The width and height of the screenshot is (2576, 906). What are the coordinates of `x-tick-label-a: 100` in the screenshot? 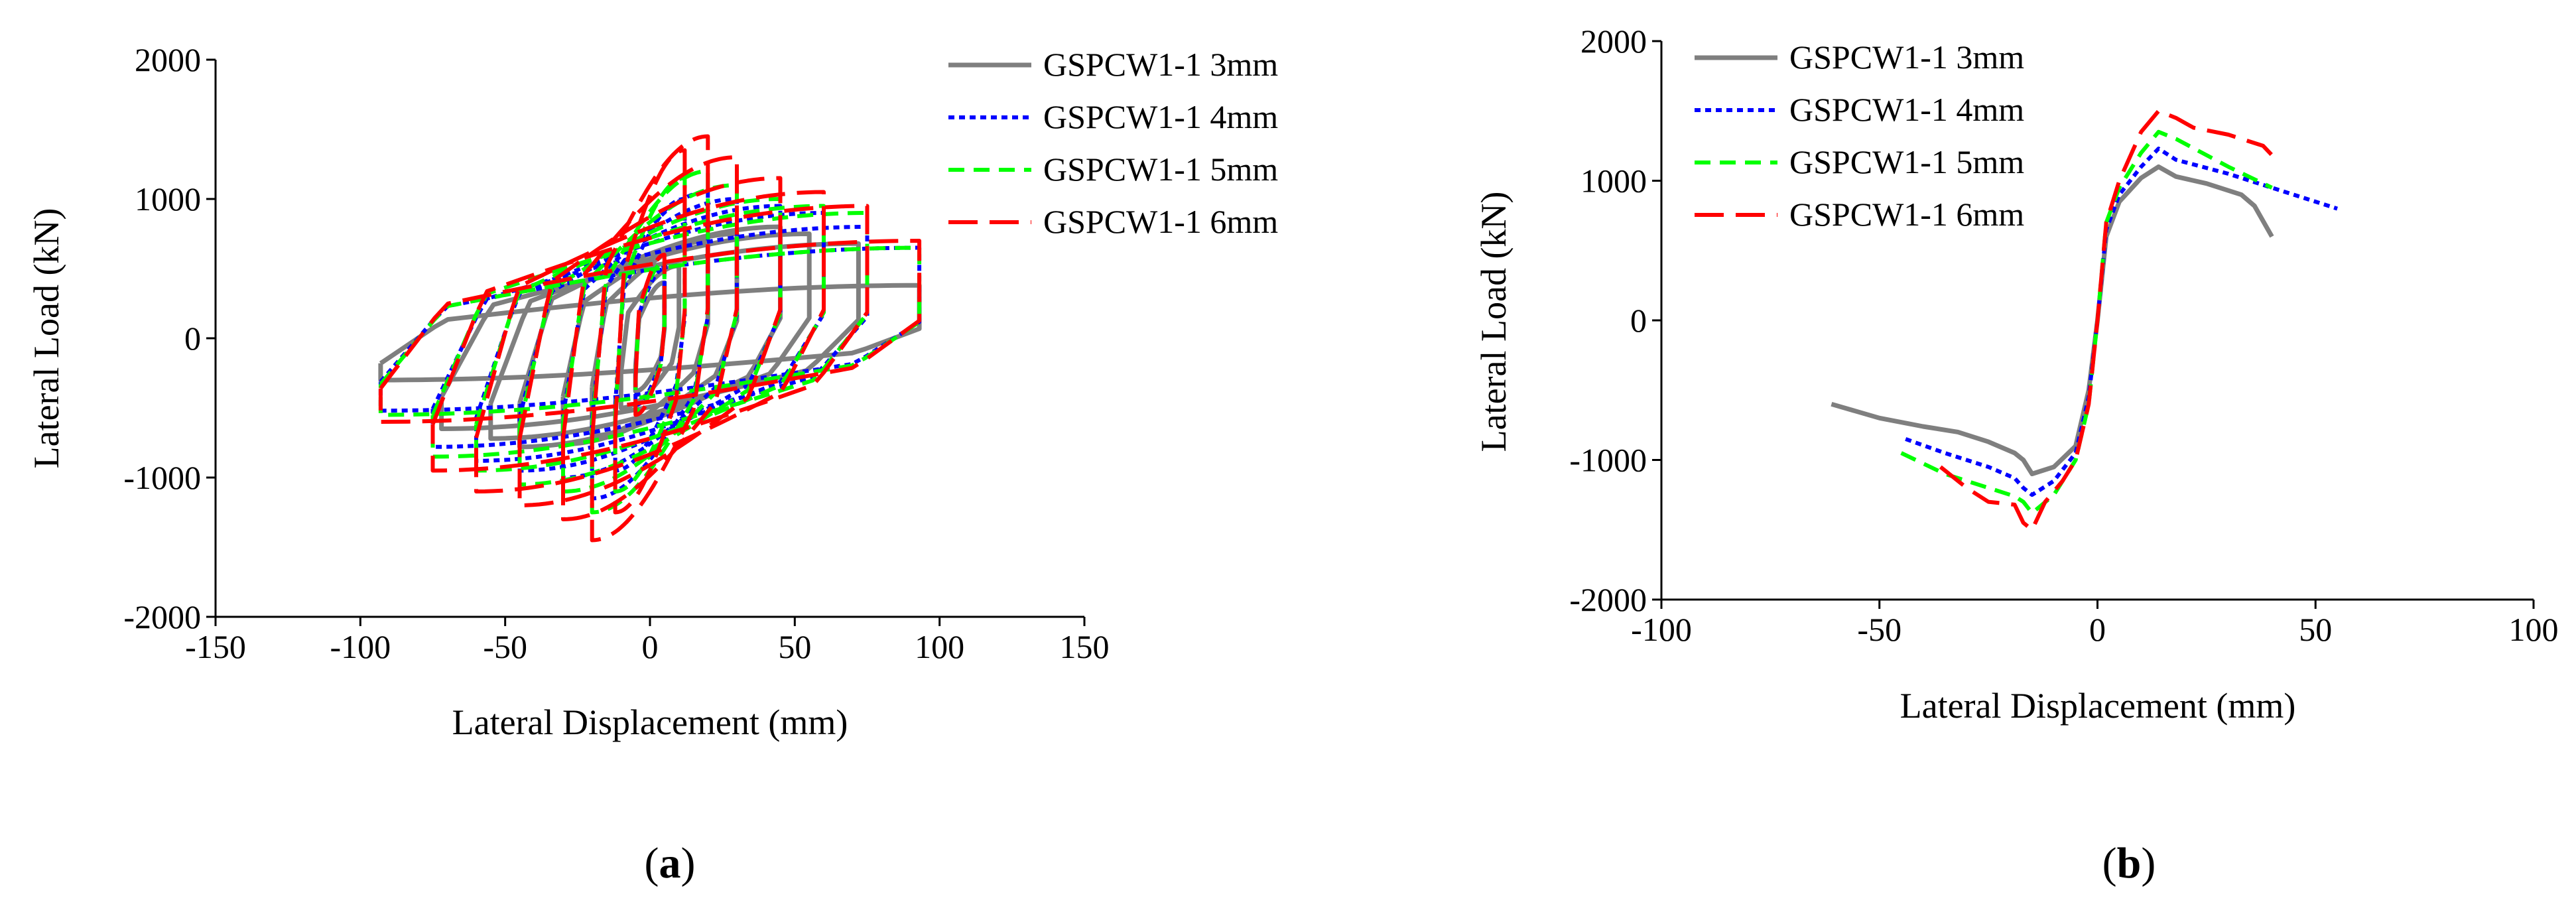 It's located at (940, 646).